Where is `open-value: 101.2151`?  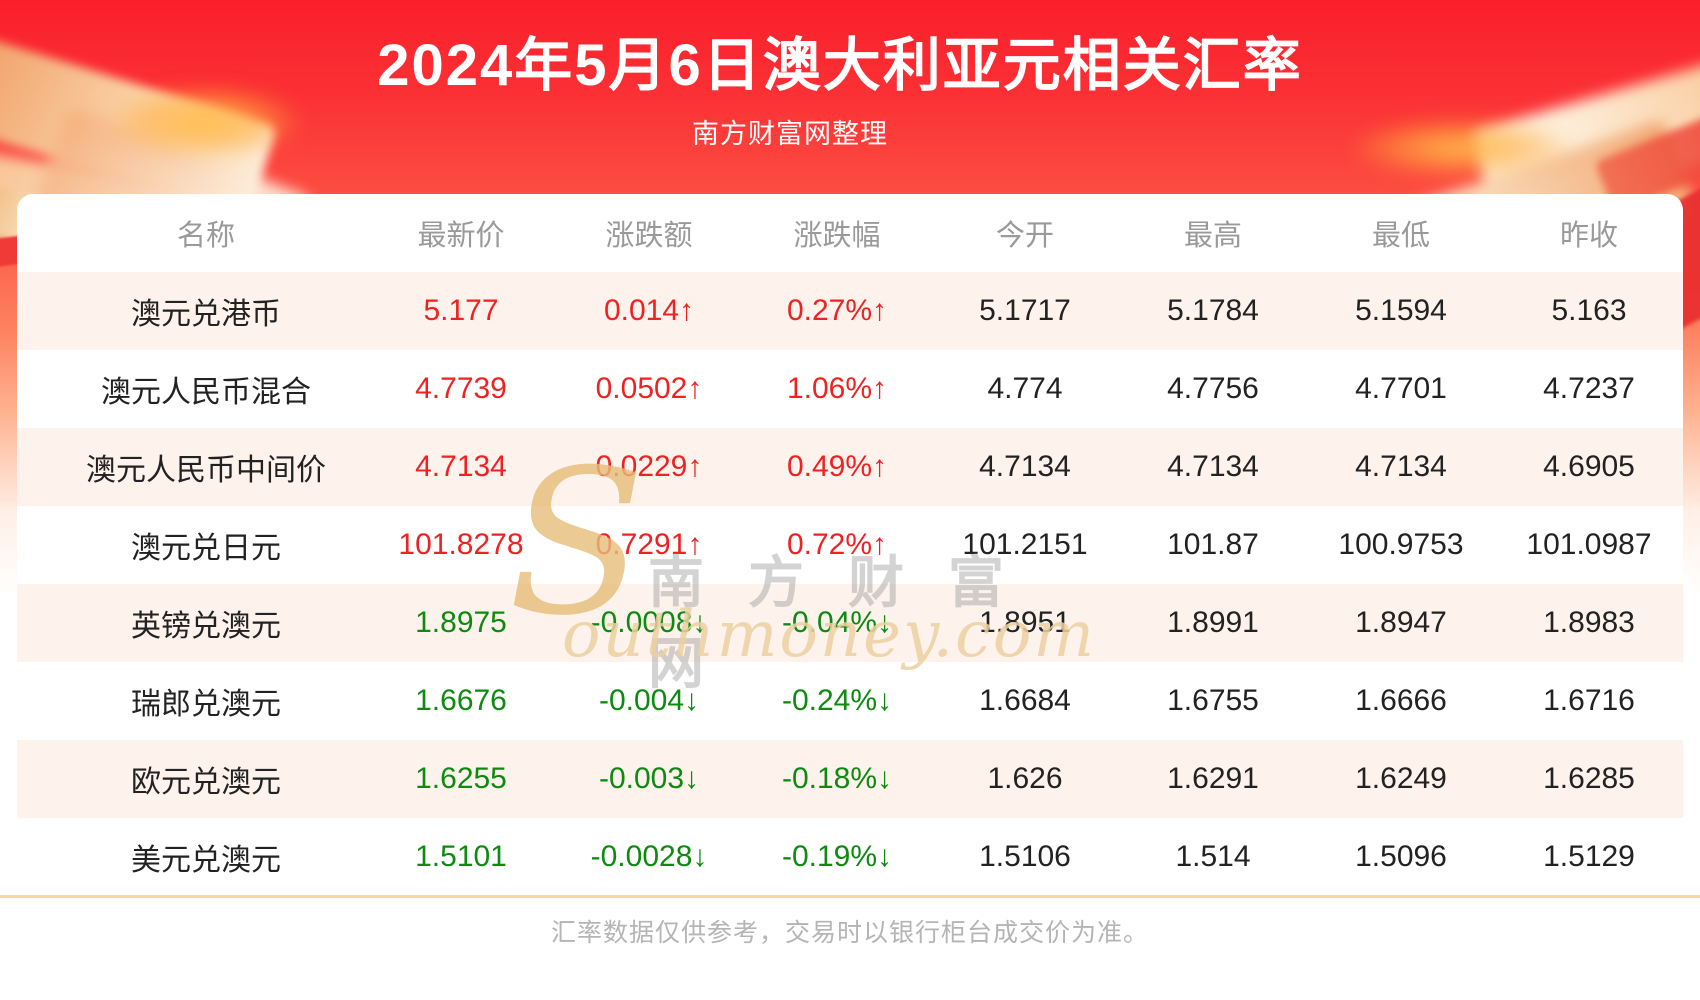
open-value: 101.2151 is located at coordinates (1025, 544).